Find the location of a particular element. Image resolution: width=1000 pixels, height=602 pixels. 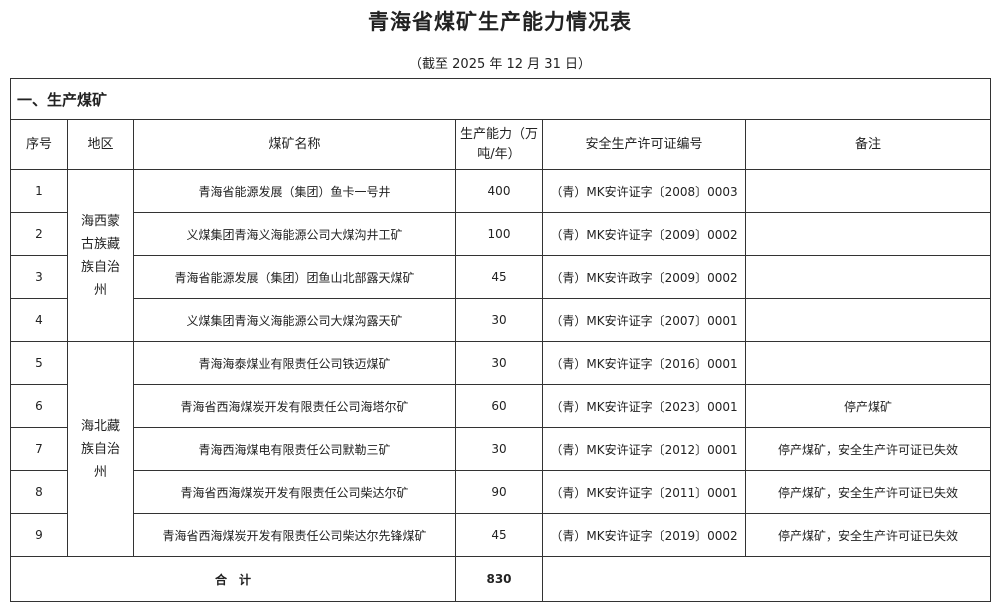

mine-name: 青海省能源发展（集团）团鱼山北部露天煤矿 is located at coordinates (294, 277).